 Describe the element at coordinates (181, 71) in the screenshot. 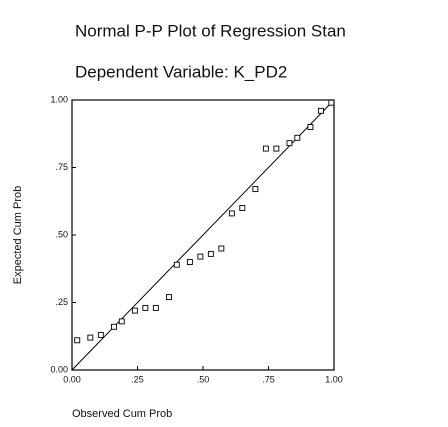

I see `chart-subtitle: Dependent Variable: K_PD2` at that location.